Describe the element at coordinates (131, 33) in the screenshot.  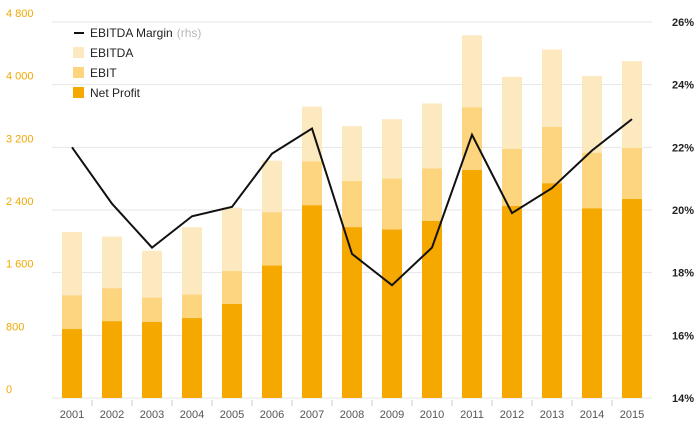
I see `legend-label: EBITDA Margin` at that location.